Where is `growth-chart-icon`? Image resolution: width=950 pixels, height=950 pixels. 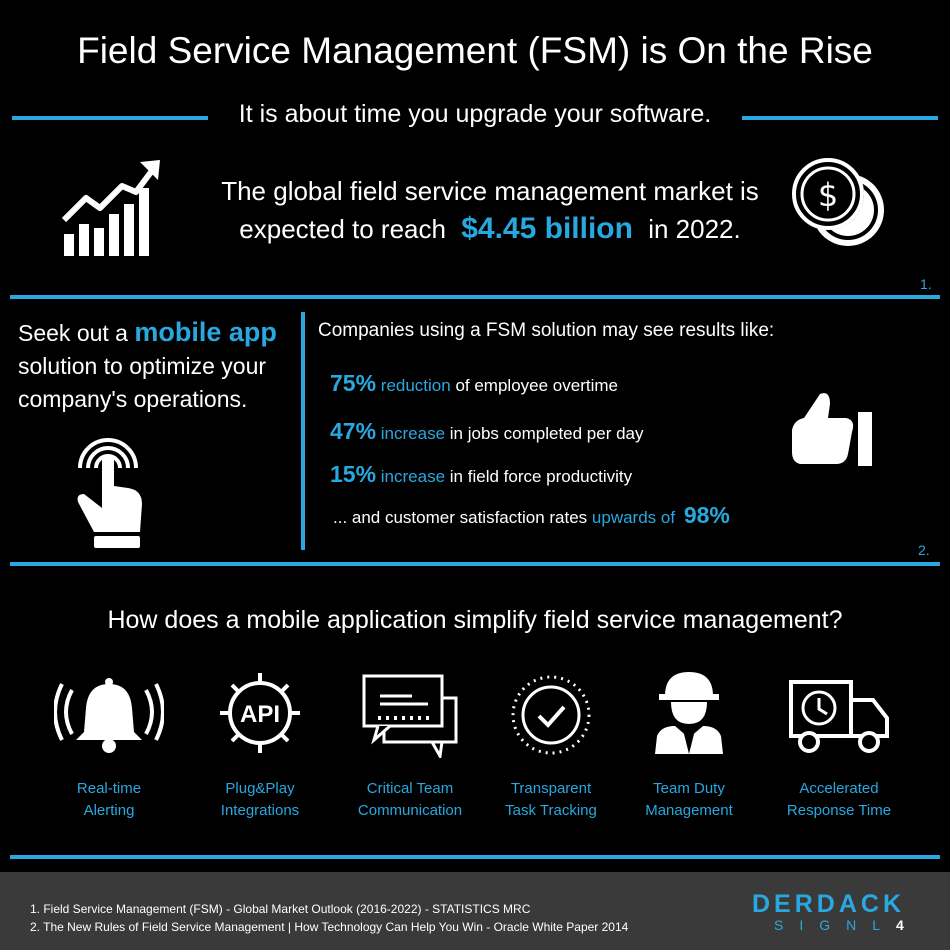
growth-chart-icon is located at coordinates (110, 208).